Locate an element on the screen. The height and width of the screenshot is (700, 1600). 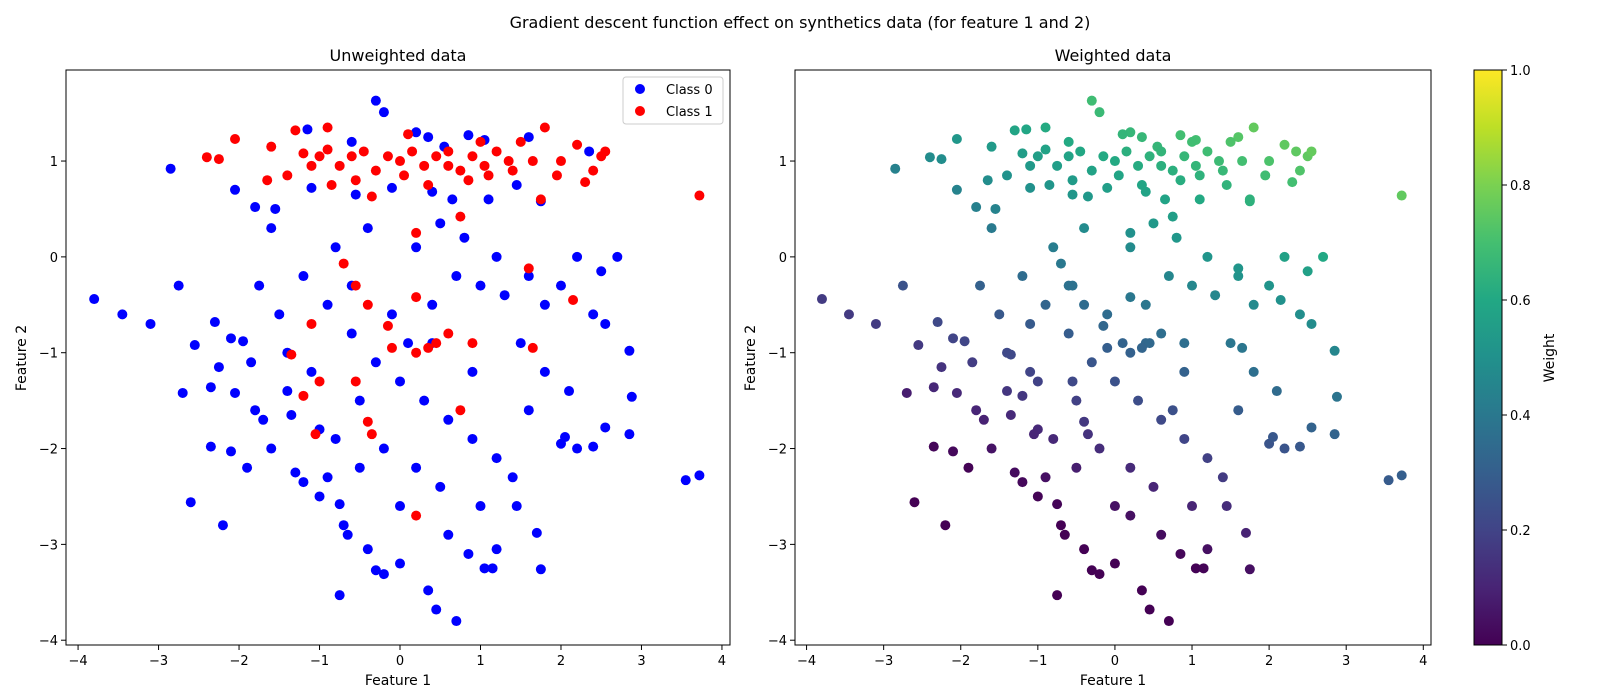
y-tick-label: −4 is located at coordinates (48, 641).